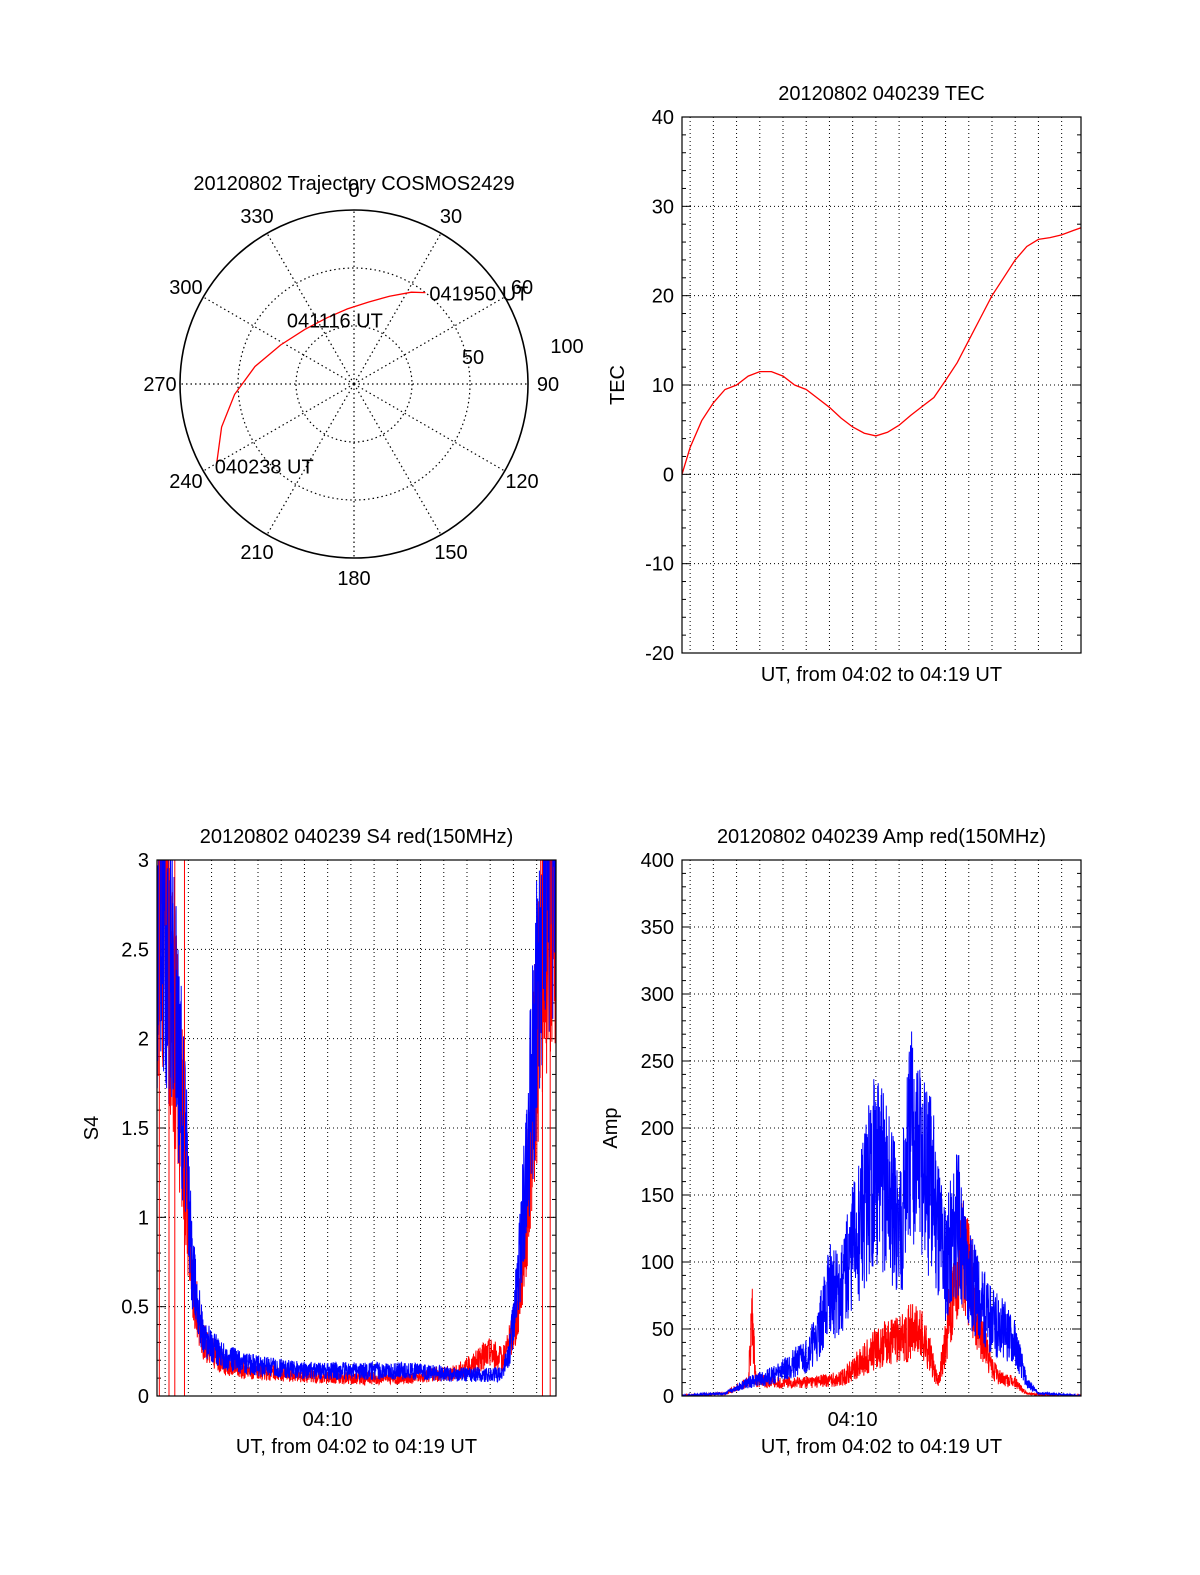 Image resolution: width=1200 pixels, height=1575 pixels. I want to click on azimuth-label: 0, so click(353, 191).